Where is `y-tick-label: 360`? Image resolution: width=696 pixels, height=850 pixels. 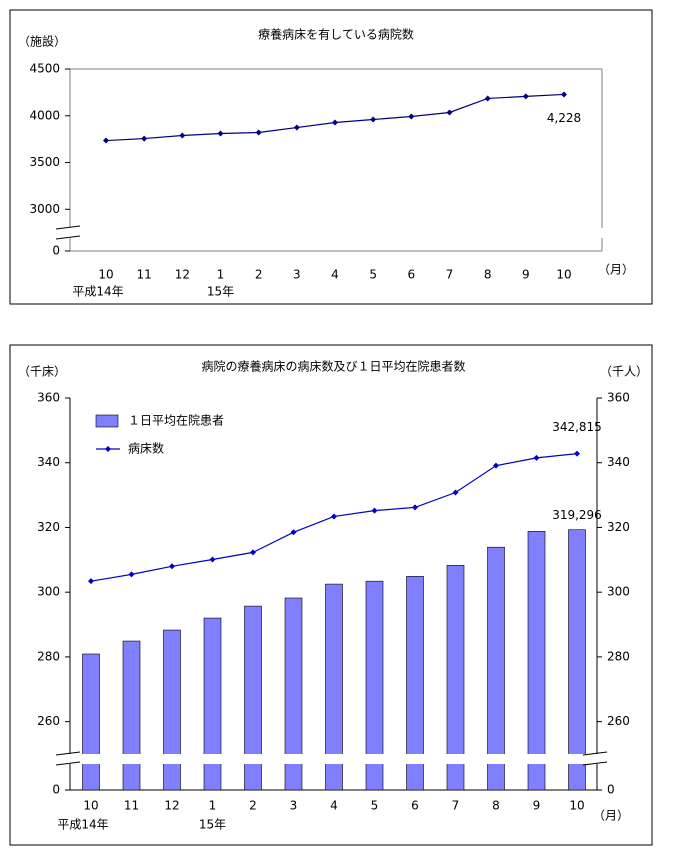
y-tick-label: 360 is located at coordinates (48, 398).